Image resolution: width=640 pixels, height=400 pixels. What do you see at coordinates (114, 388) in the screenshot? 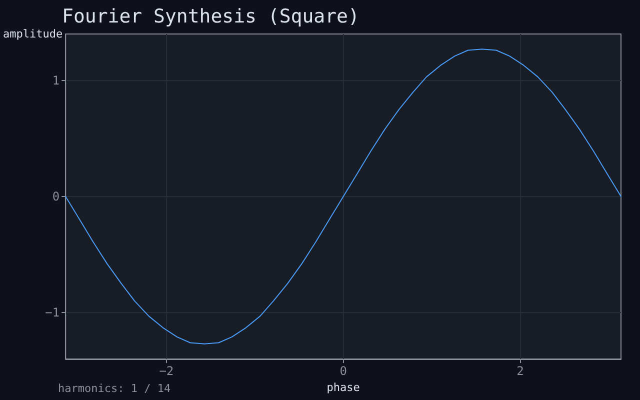
I see `text: harmonics: 1 / 14` at bounding box center [114, 388].